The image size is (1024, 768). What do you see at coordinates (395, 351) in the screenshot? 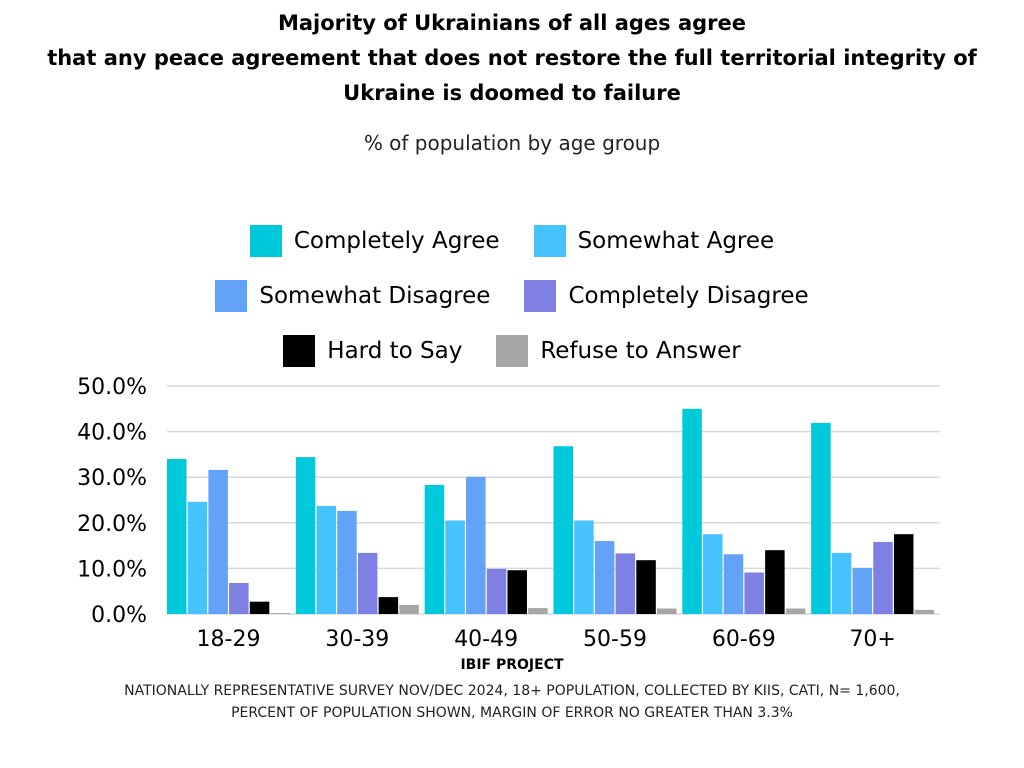
I see `legend-label: Hard to Say` at bounding box center [395, 351].